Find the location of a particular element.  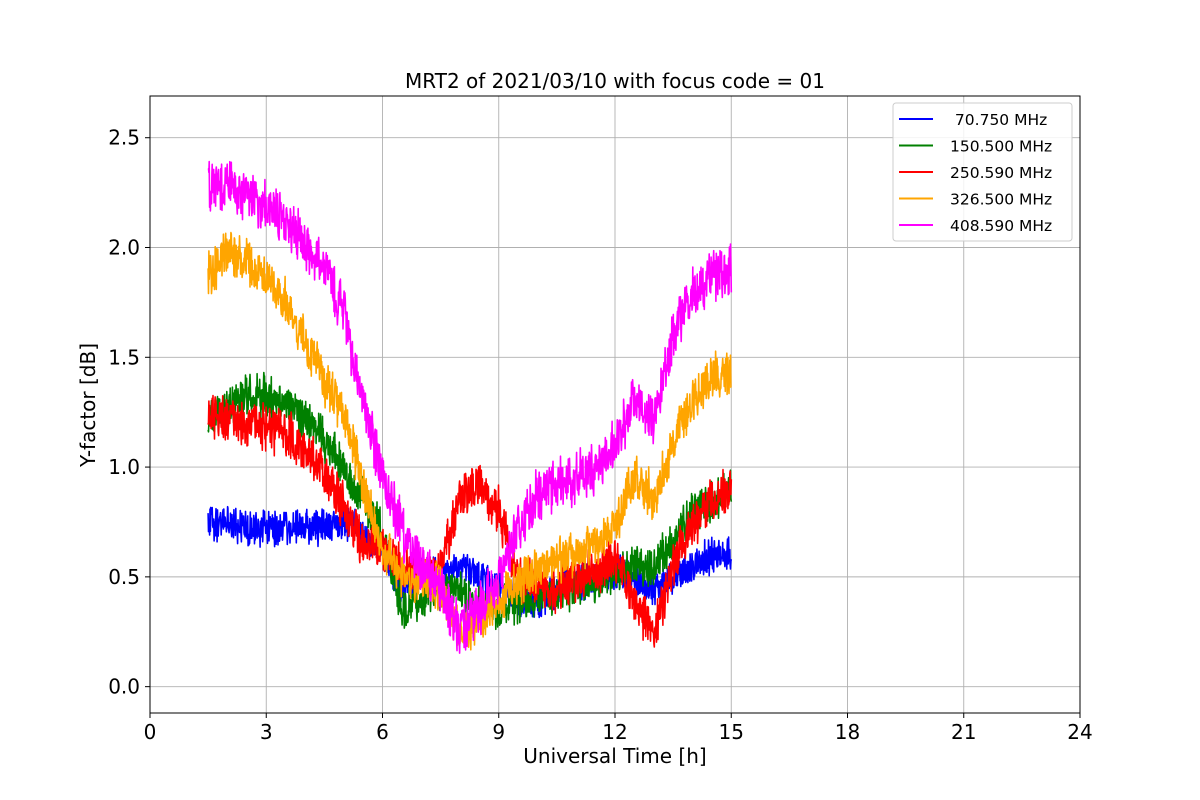

y-tick-label: 0.5 is located at coordinates (124, 577).